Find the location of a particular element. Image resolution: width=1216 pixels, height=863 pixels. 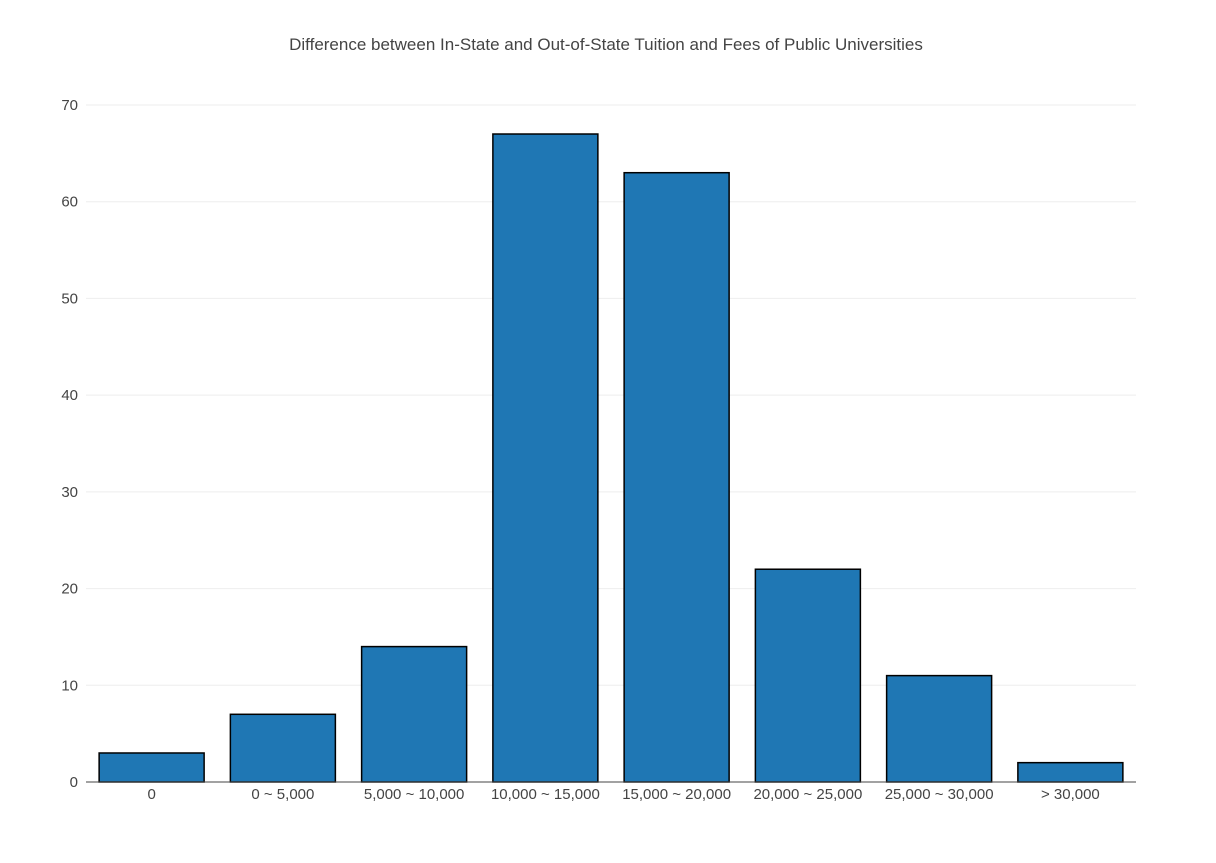

y-tick-label: 30 is located at coordinates (69, 492).